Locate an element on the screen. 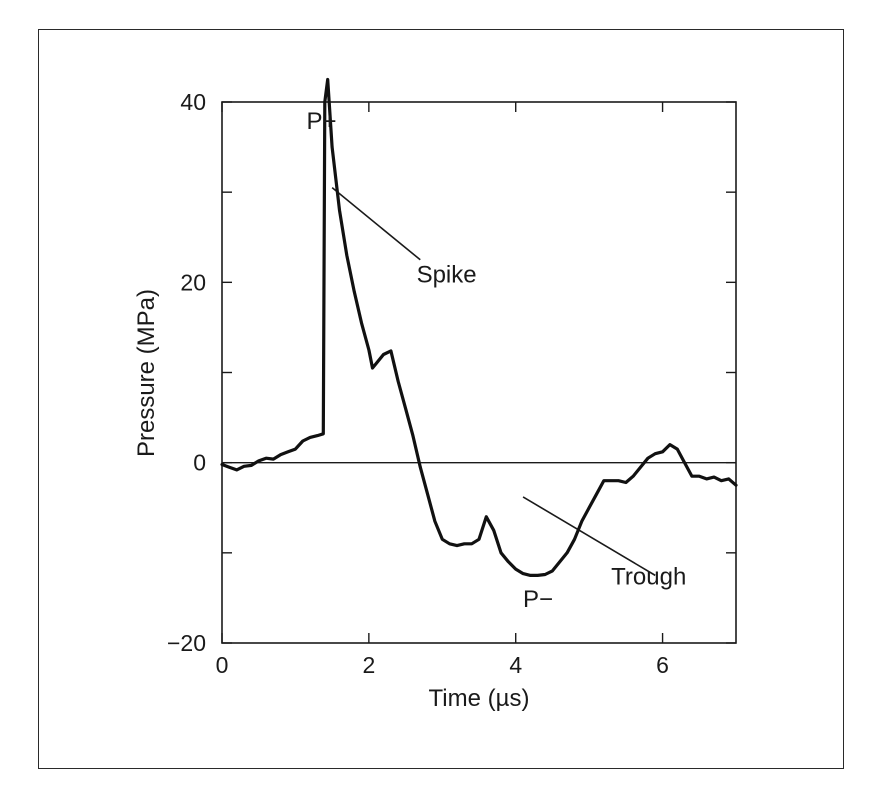  x-tick-label: 4 is located at coordinates (515, 665).